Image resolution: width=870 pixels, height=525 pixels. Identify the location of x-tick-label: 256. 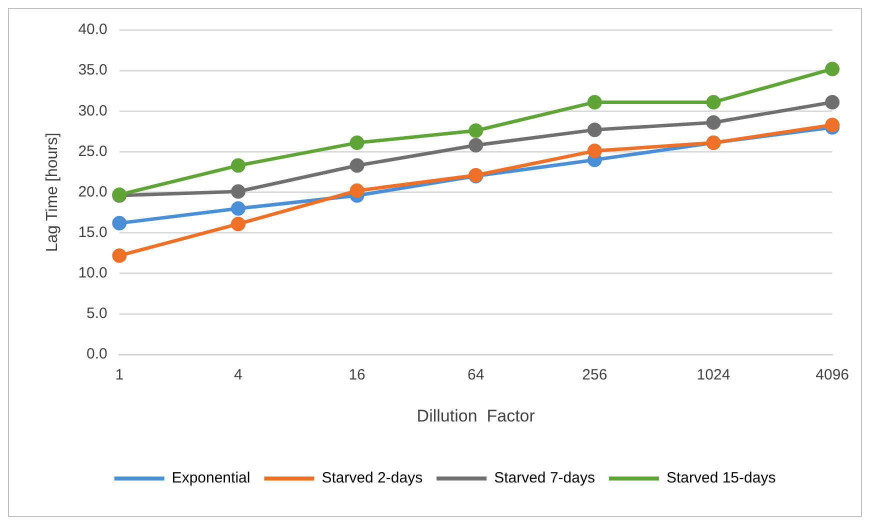
(595, 375).